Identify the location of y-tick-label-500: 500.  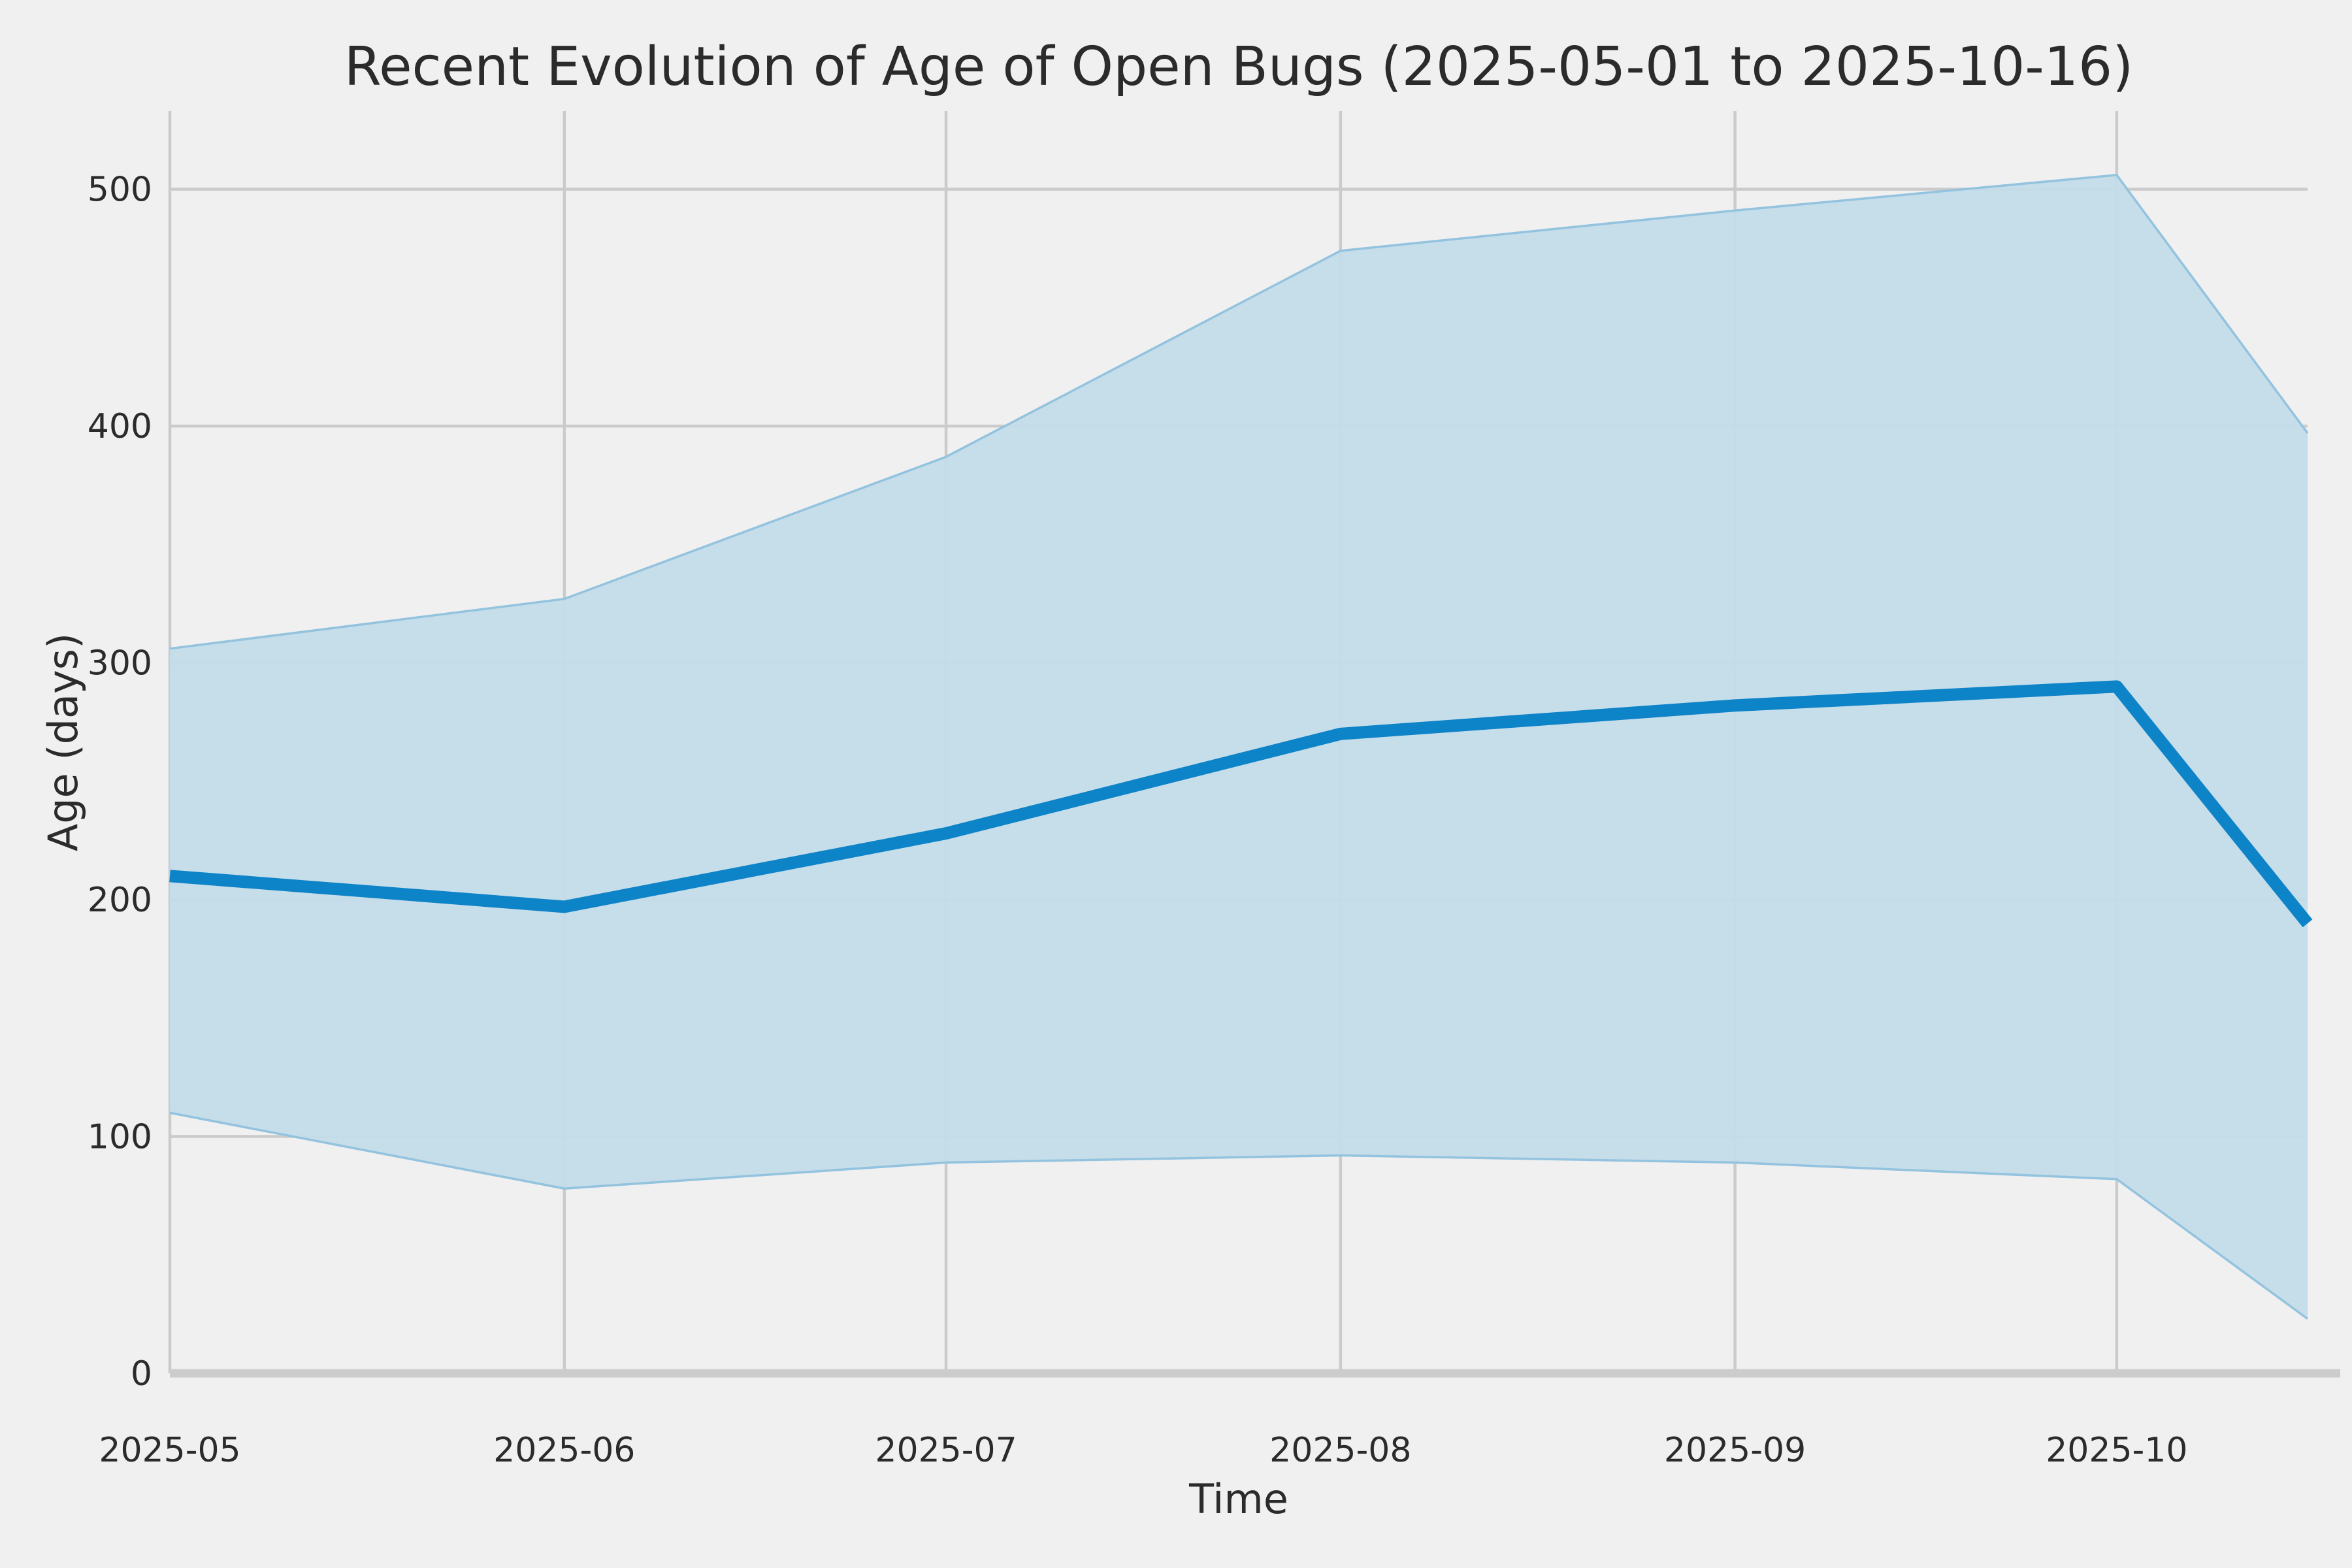
(120, 190).